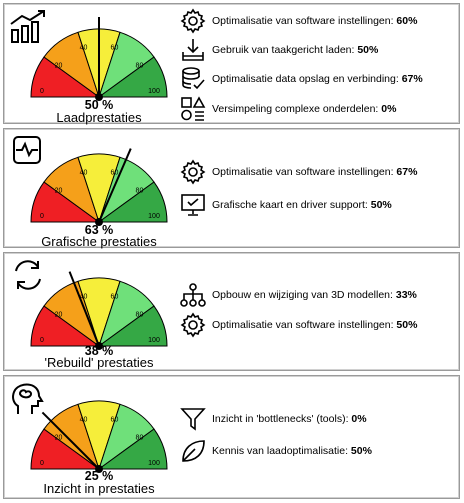 The height and width of the screenshot is (503, 464). Describe the element at coordinates (307, 79) in the screenshot. I see `item-text: Optimalisatie data opslag en verbinding:` at that location.